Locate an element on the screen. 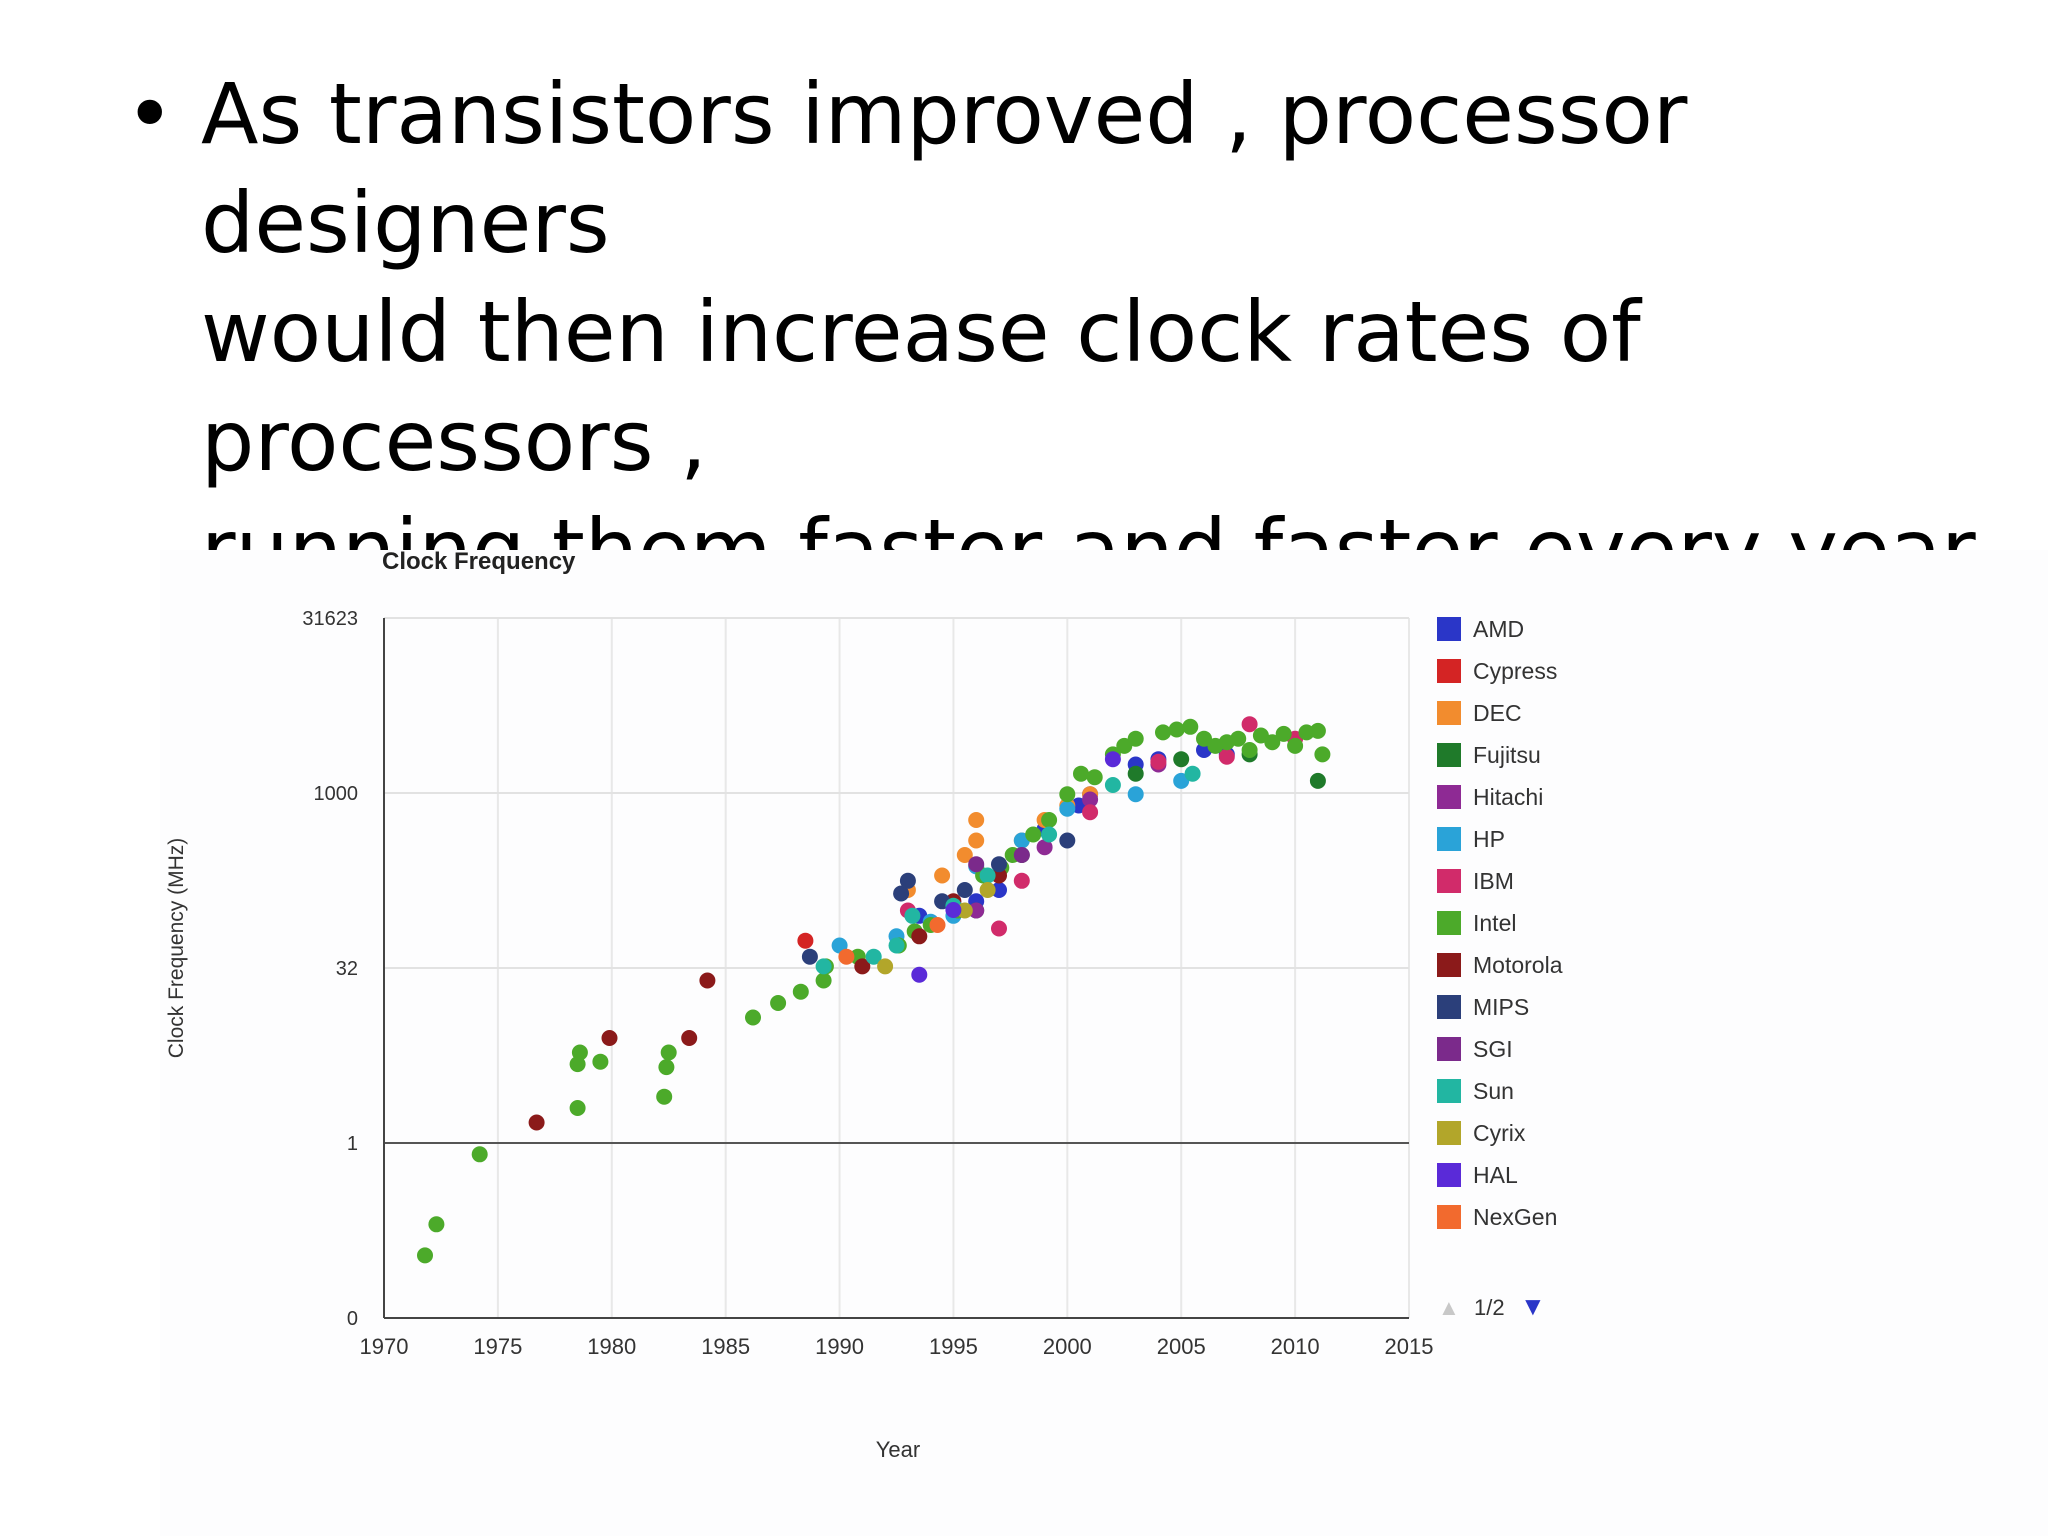 The width and height of the screenshot is (2048, 1536). legend-label-hal: HAL is located at coordinates (1495, 1175).